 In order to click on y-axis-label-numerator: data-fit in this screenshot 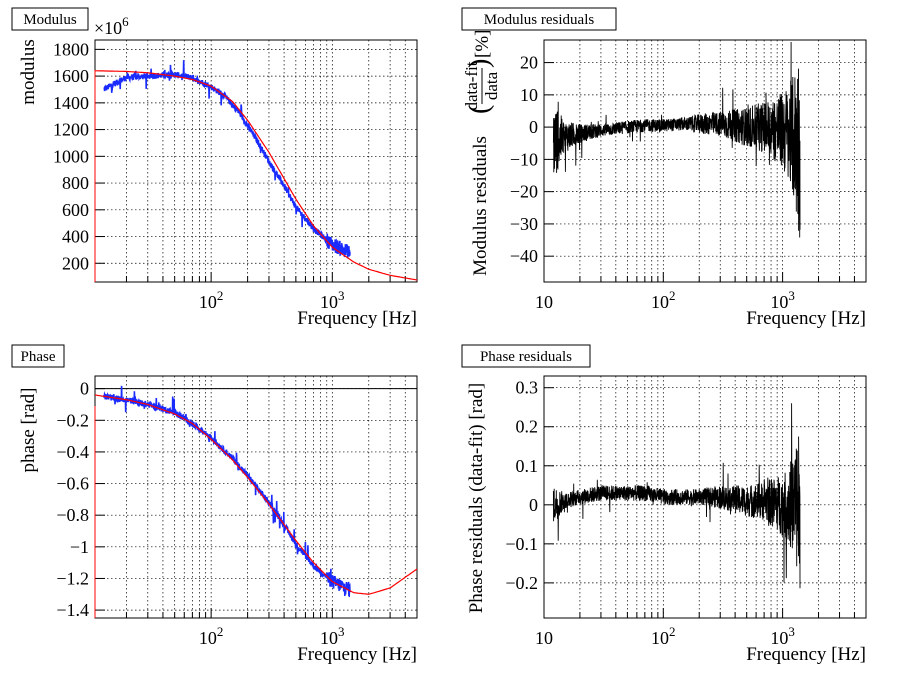, I will do `click(471, 85)`.